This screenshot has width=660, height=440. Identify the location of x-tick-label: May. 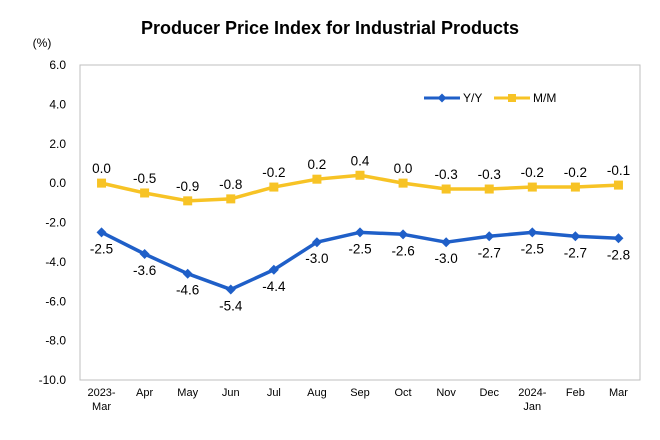
(187, 393).